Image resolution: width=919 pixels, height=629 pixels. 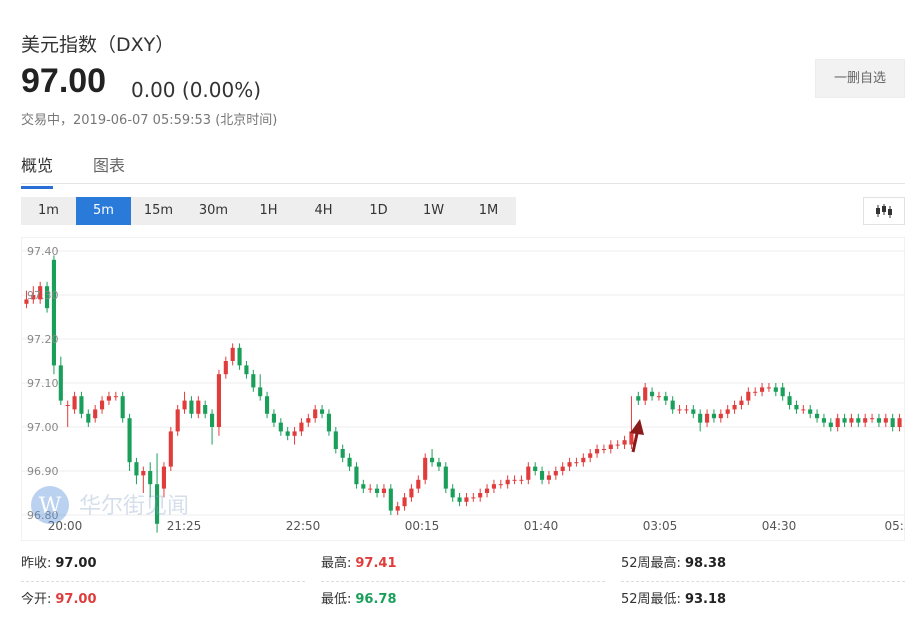 I want to click on stat-value: 97.00, so click(x=76, y=563).